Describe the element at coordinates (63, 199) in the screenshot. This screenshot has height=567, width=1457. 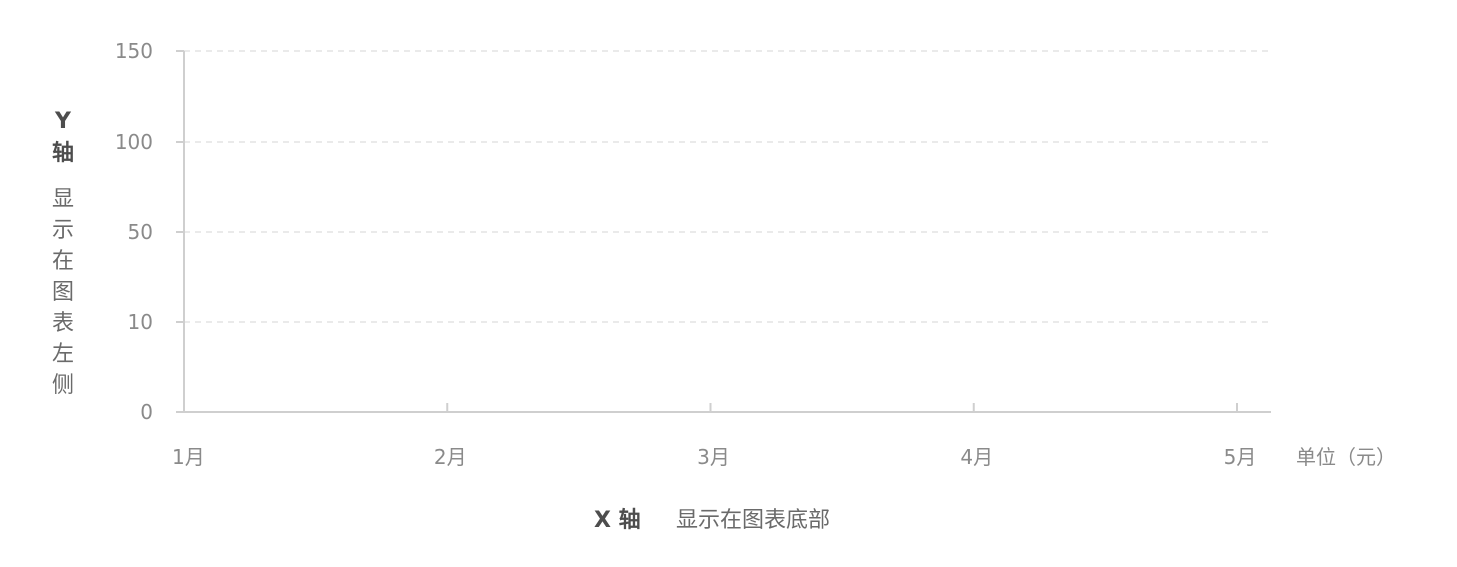
I see `y-axis-title-desc-char: 显` at that location.